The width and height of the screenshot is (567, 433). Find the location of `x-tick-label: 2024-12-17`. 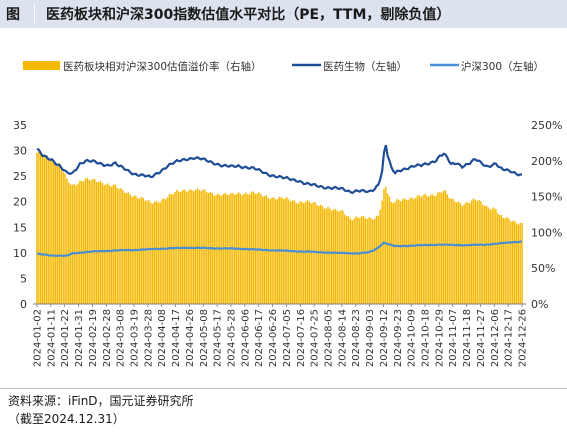

x-tick-label: 2024-12-17 is located at coordinates (509, 338).